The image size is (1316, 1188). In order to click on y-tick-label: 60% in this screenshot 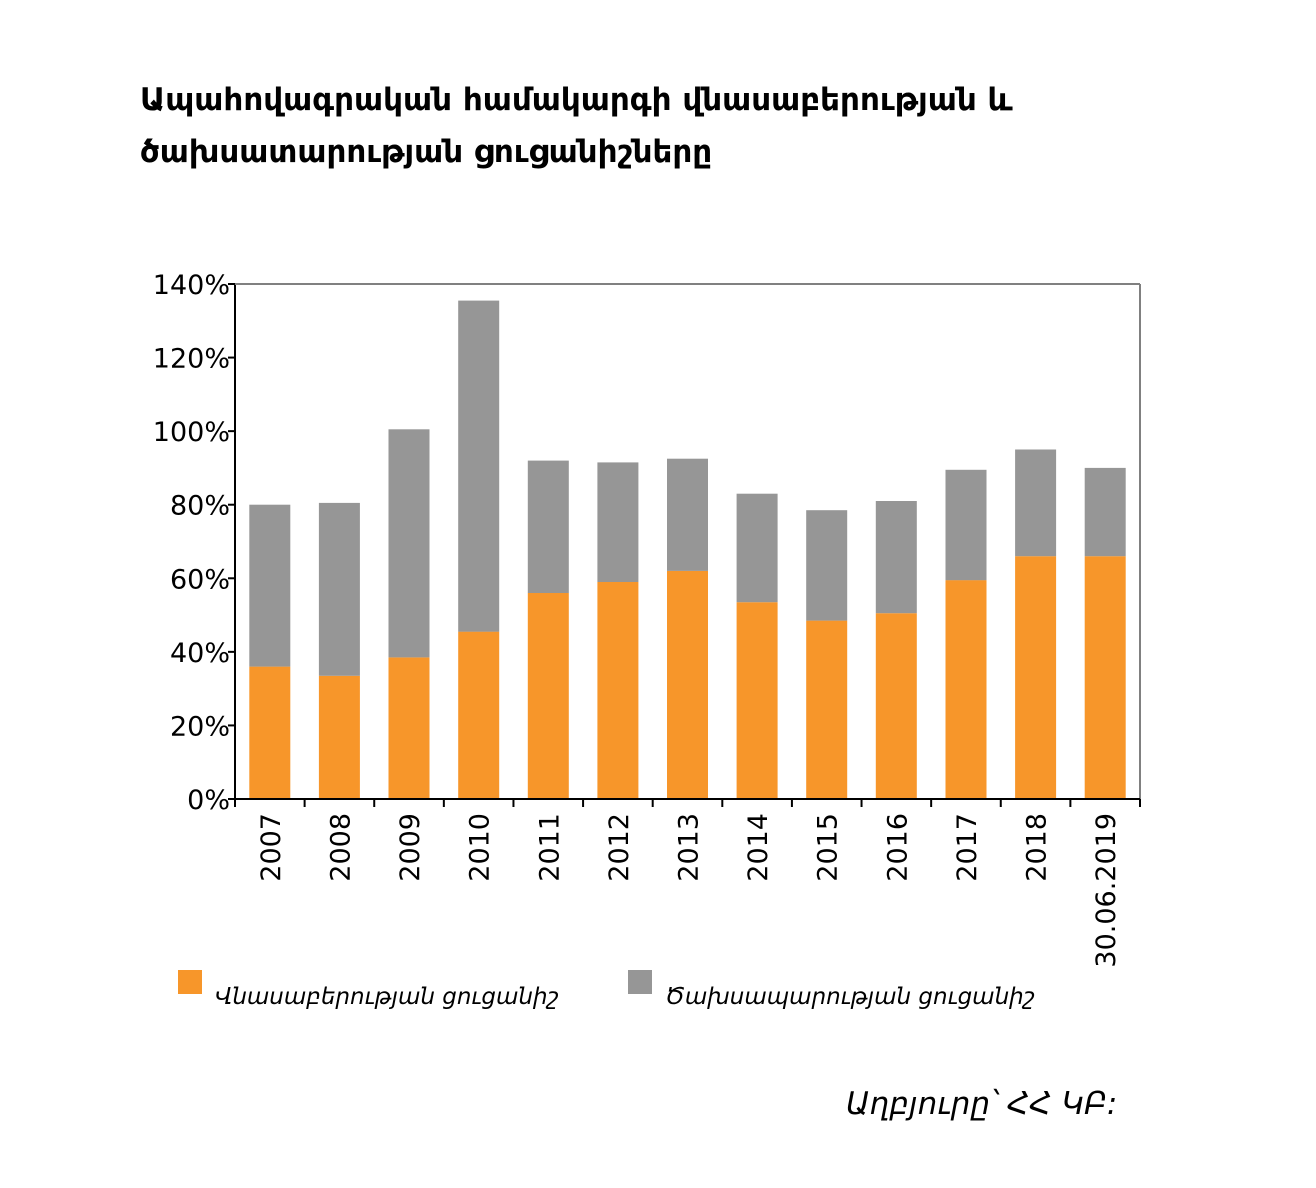, I will do `click(200, 579)`.